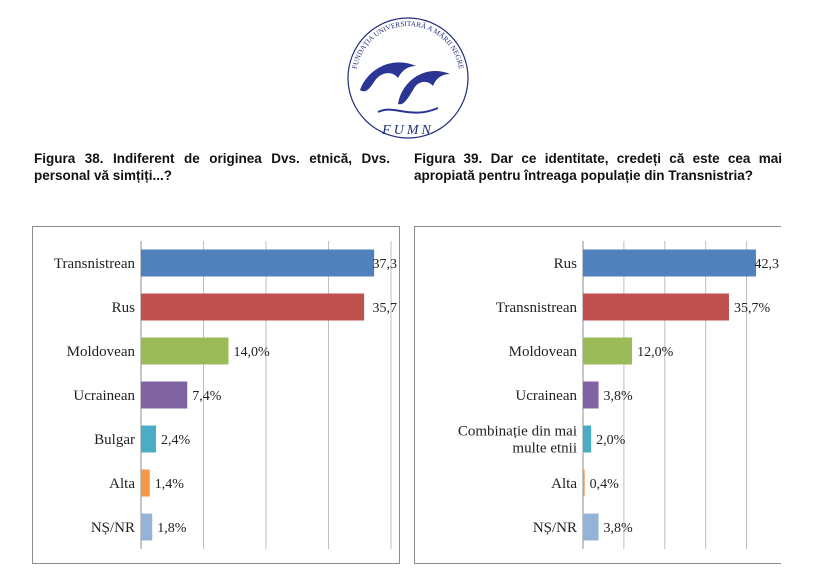  What do you see at coordinates (408, 110) in the screenshot?
I see `wave-icon` at bounding box center [408, 110].